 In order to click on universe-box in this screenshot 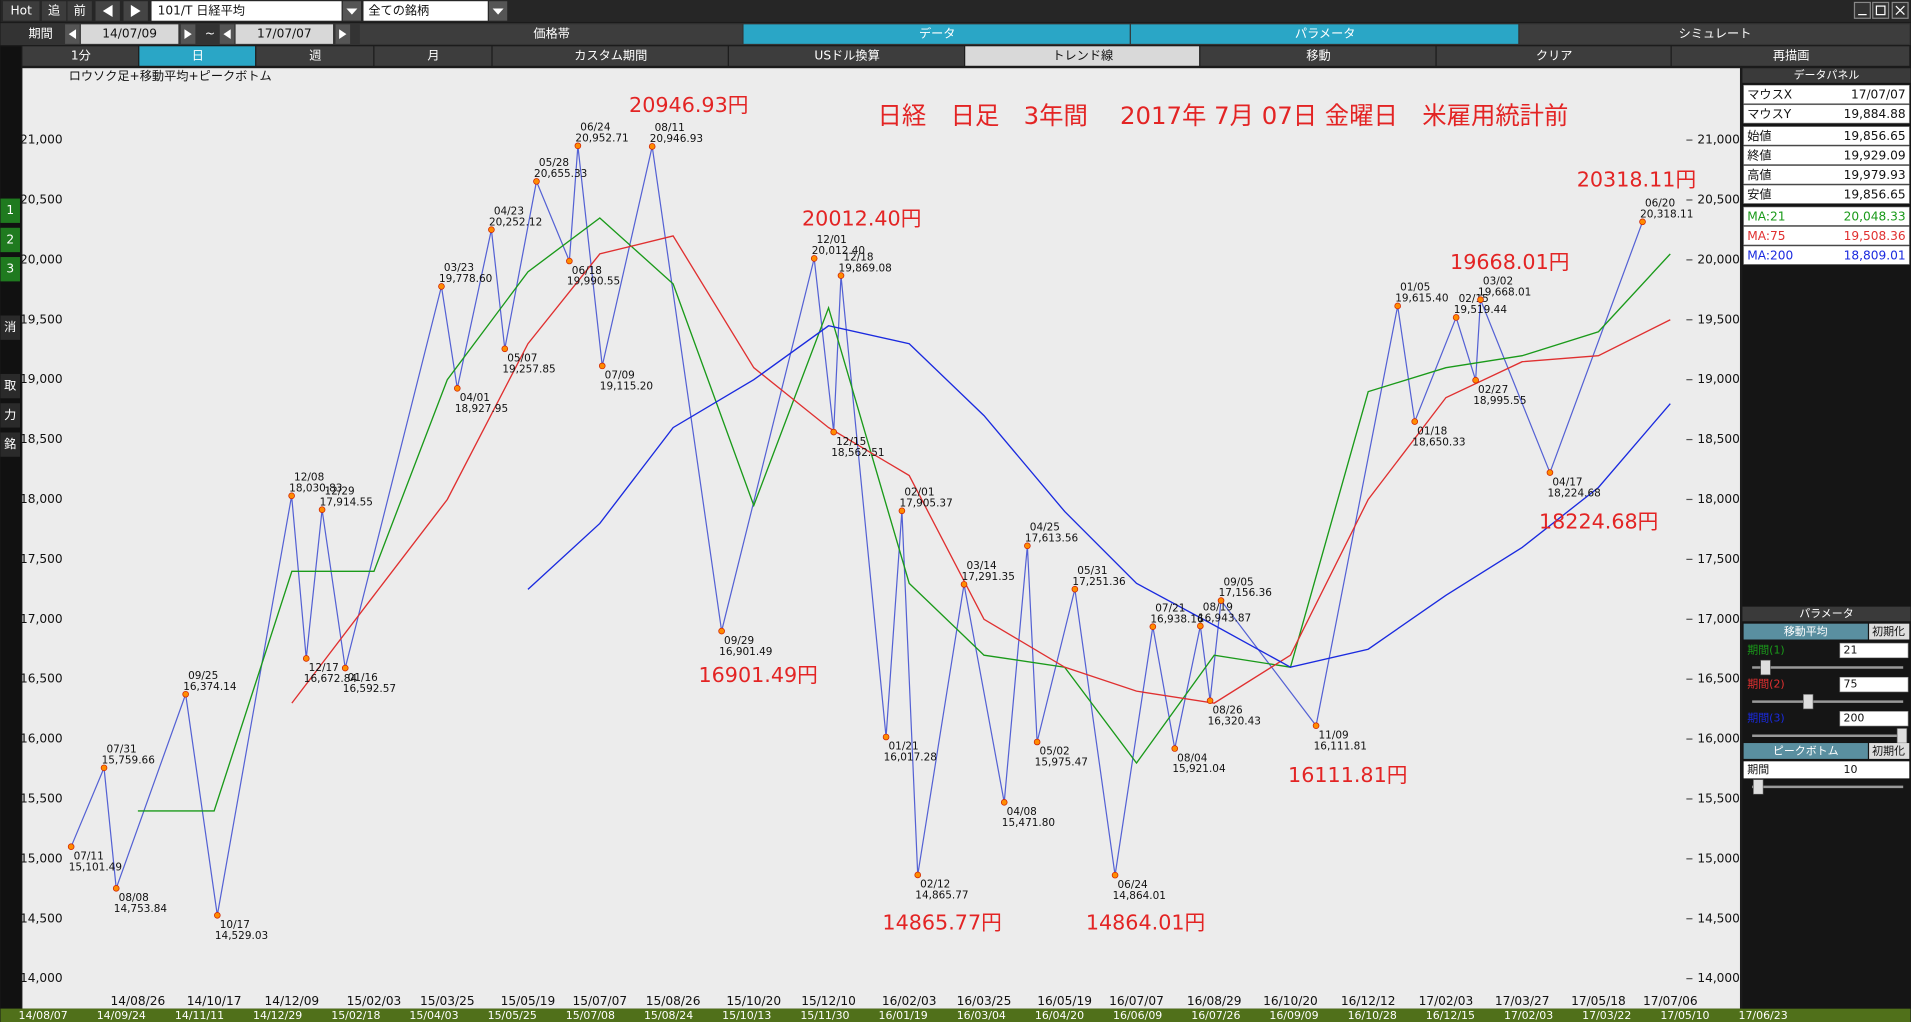, I will do `click(425, 11)`.